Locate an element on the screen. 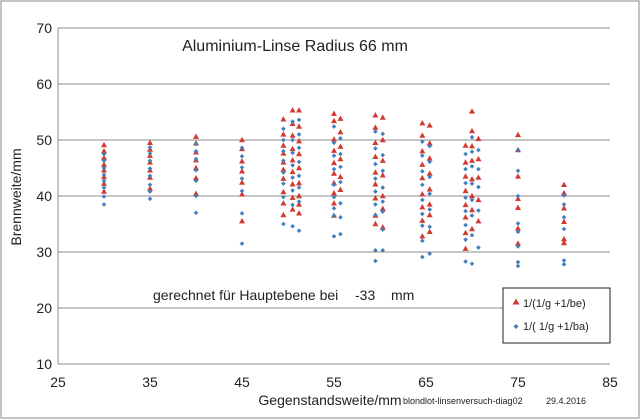 The image size is (640, 419). y-tick-label: 10 is located at coordinates (44, 364).